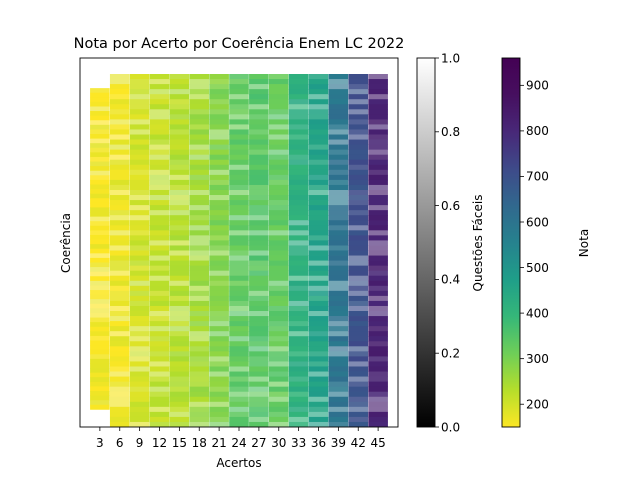  What do you see at coordinates (318, 443) in the screenshot?
I see `x-tick-label: 36` at bounding box center [318, 443].